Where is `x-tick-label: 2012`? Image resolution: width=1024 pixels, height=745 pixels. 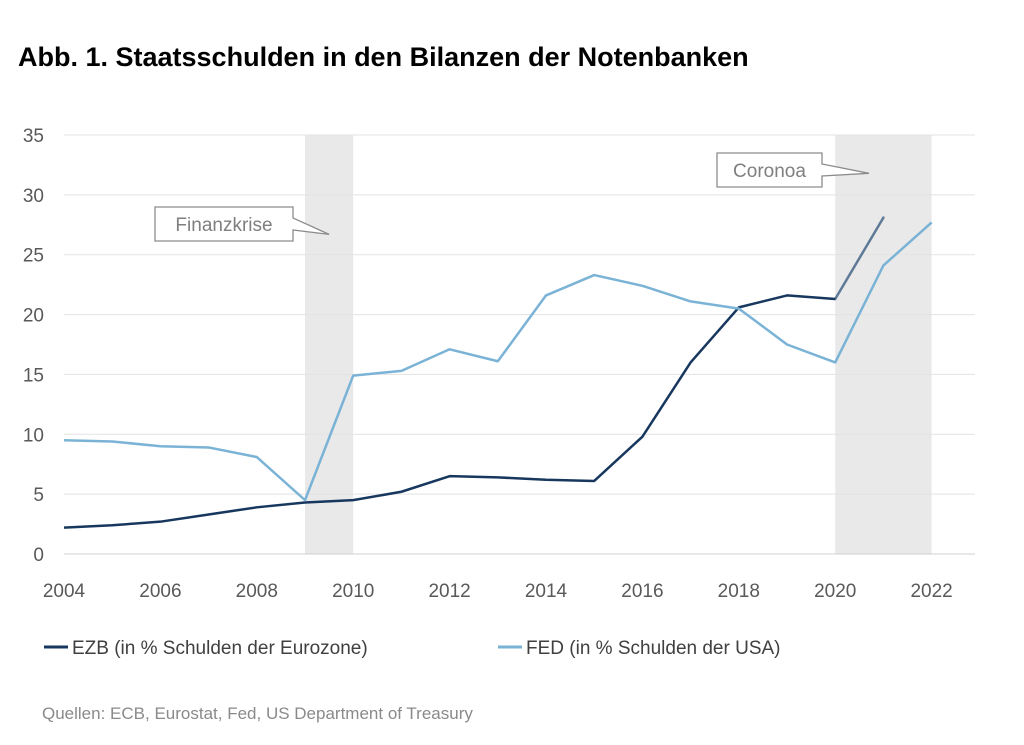 x-tick-label: 2012 is located at coordinates (449, 591).